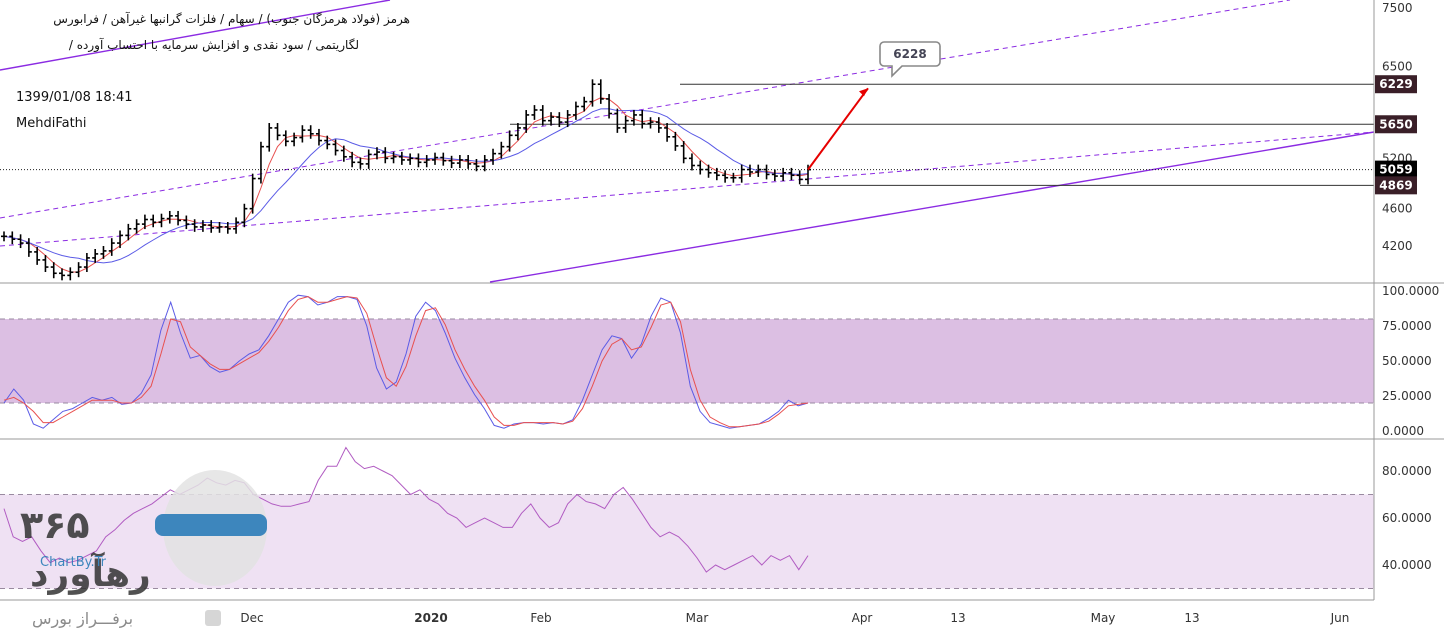  Describe the element at coordinates (1403, 431) in the screenshot. I see `y-tick-label: 0.0000` at that location.